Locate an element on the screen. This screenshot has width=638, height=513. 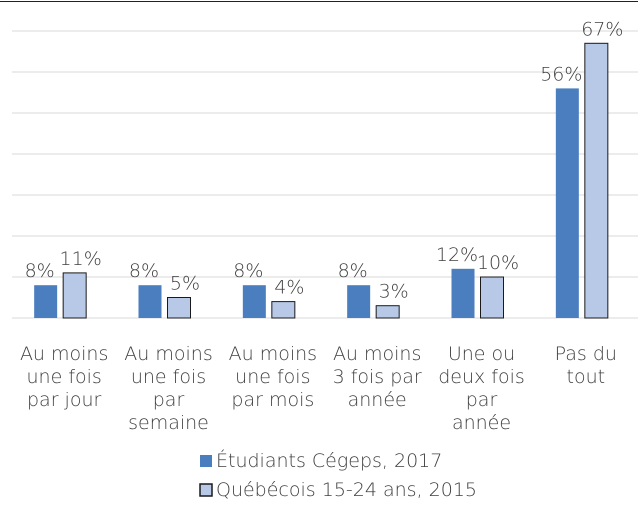
data-label: 3% is located at coordinates (394, 292).